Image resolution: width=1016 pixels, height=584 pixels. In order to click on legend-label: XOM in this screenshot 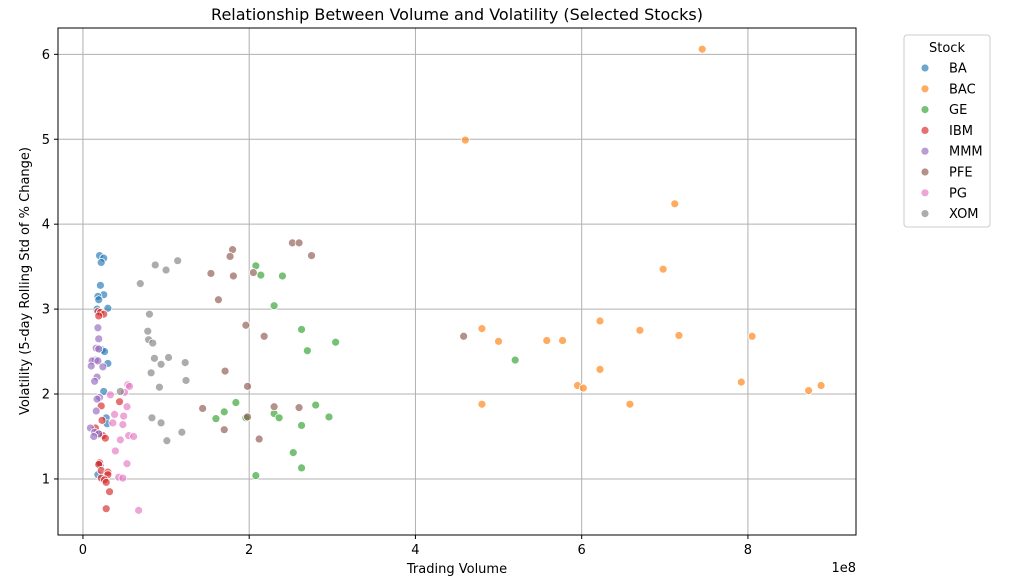, I will do `click(964, 214)`.